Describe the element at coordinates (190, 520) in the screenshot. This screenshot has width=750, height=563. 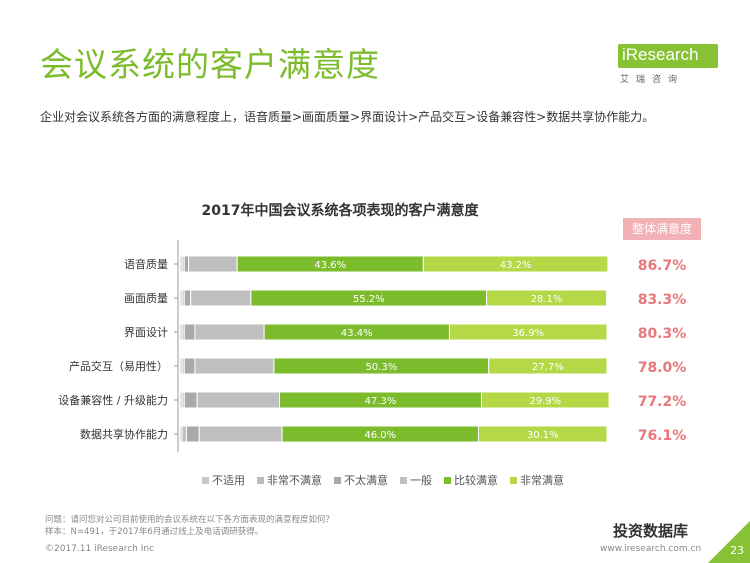
I see `survey-question-note: 问题：请问您对公司目前使用的会议系统在以下各方面表现的满意程度如何？` at that location.